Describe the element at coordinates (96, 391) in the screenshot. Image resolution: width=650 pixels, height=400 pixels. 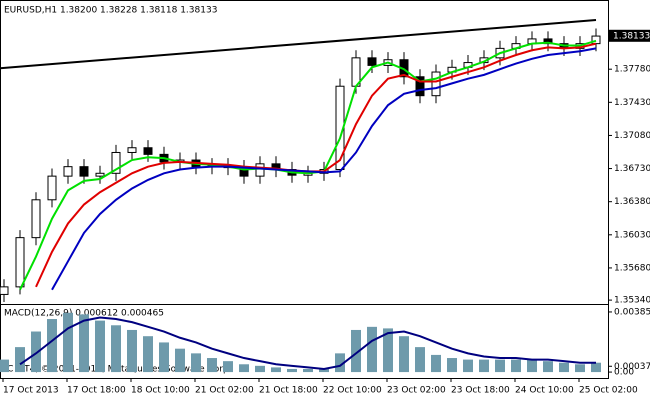
I see `x-tick-label: 17 Oct 18:00` at that location.